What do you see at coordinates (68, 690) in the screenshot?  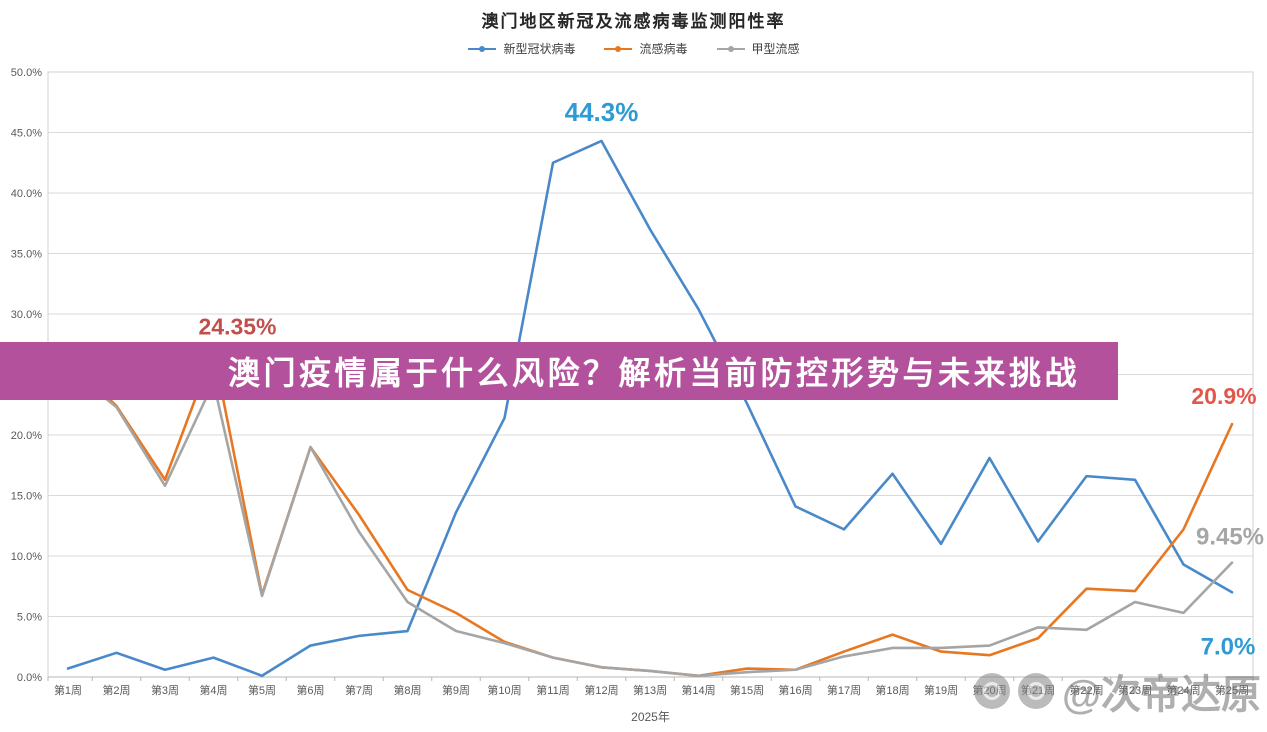 I see `x-tick-label: 第1周` at bounding box center [68, 690].